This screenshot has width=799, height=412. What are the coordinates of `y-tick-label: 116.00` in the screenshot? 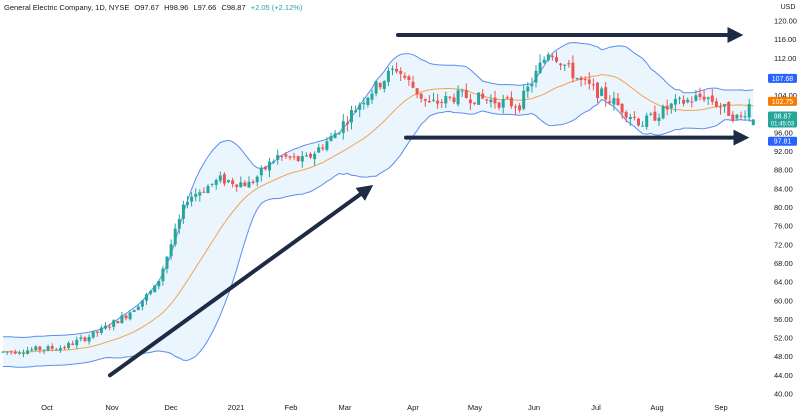 It's located at (785, 39).